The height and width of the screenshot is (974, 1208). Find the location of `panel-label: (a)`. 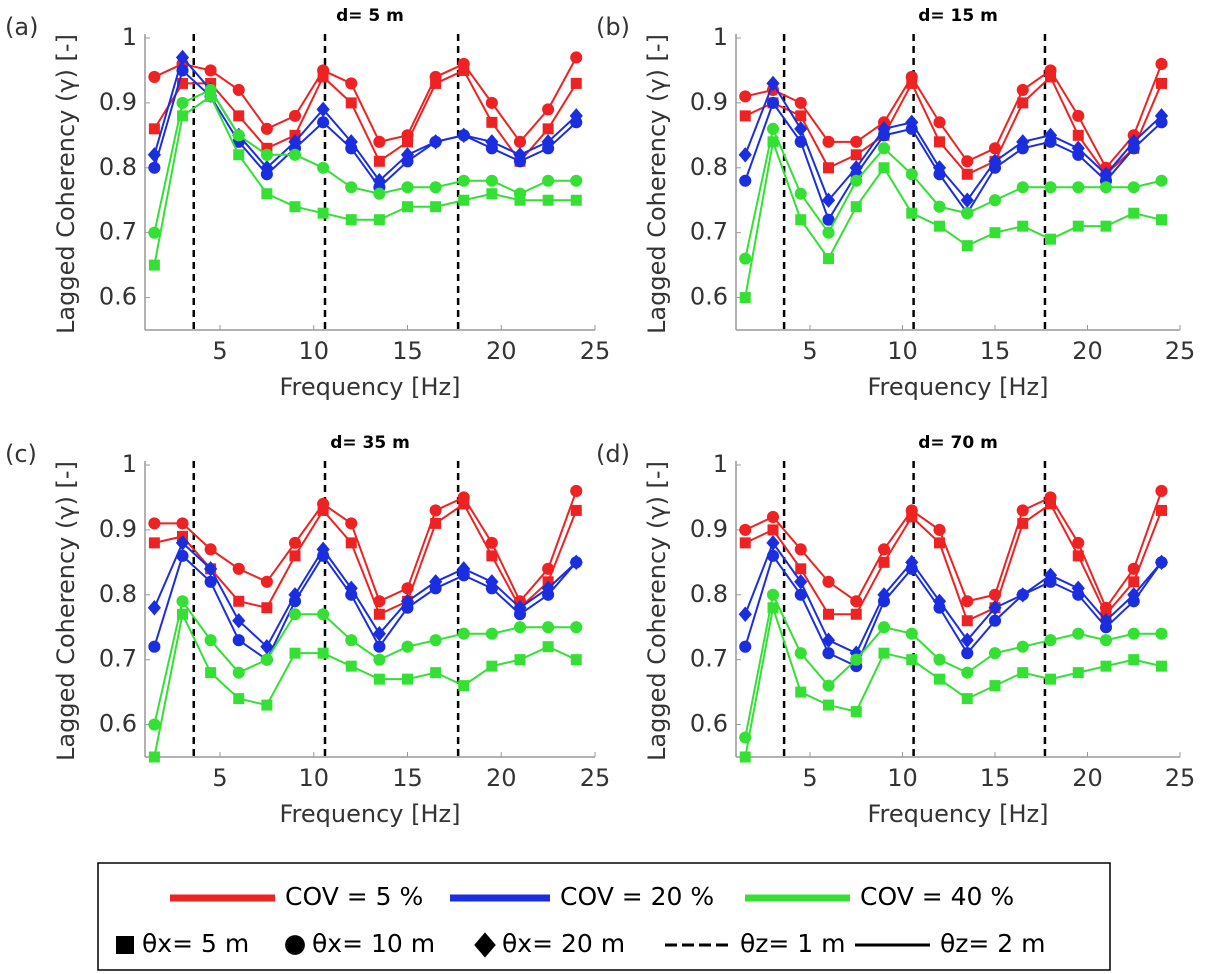

panel-label: (a) is located at coordinates (21, 27).